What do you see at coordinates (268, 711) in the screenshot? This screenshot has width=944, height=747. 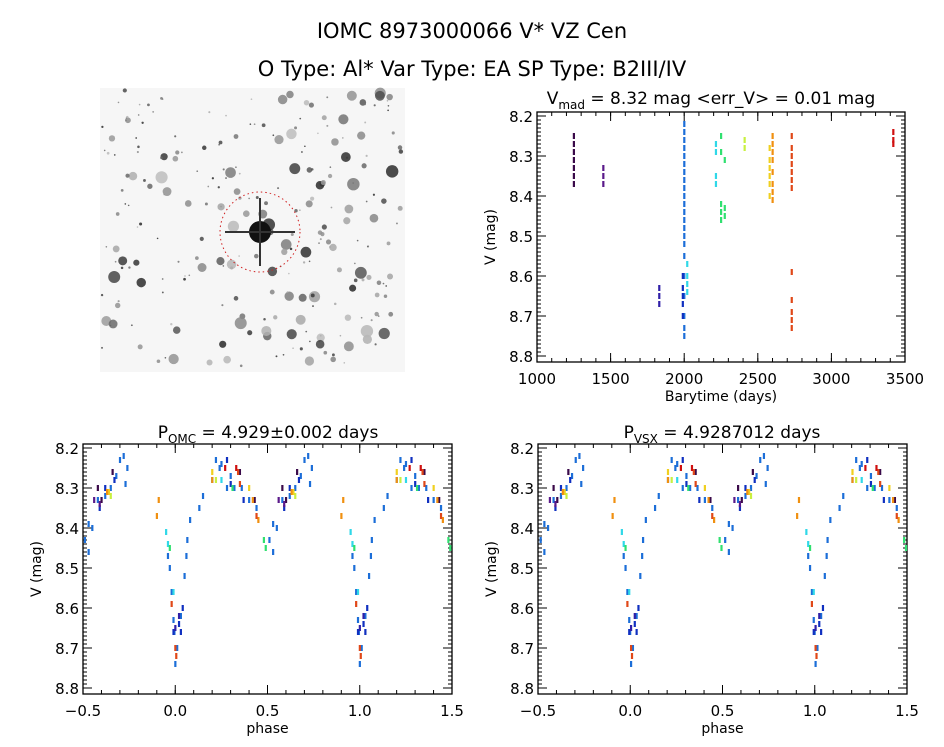 I see `x-tick-label: 0.5` at bounding box center [268, 711].